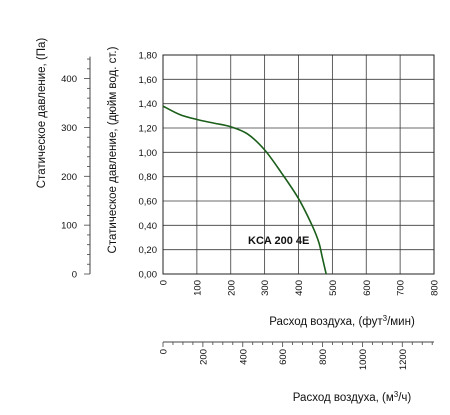 This screenshot has width=450, height=415. Describe the element at coordinates (148, 129) in the screenshot. I see `y-tick-label-inwg: 1,20` at that location.